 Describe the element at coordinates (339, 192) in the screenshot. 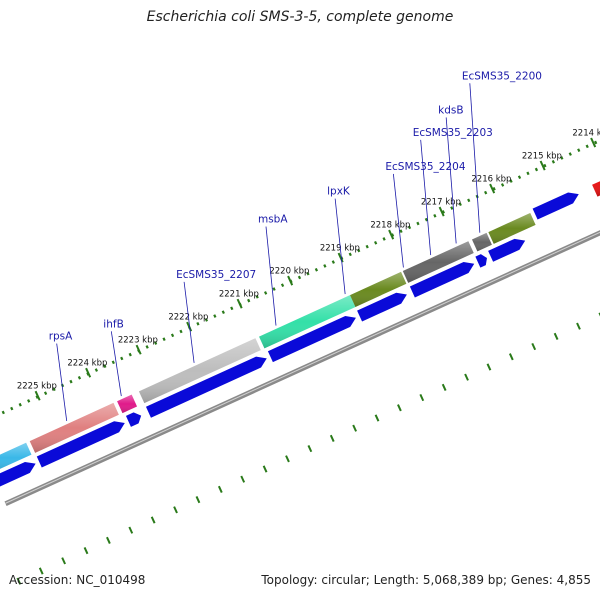

I see `gene-label: lpxK` at that location.